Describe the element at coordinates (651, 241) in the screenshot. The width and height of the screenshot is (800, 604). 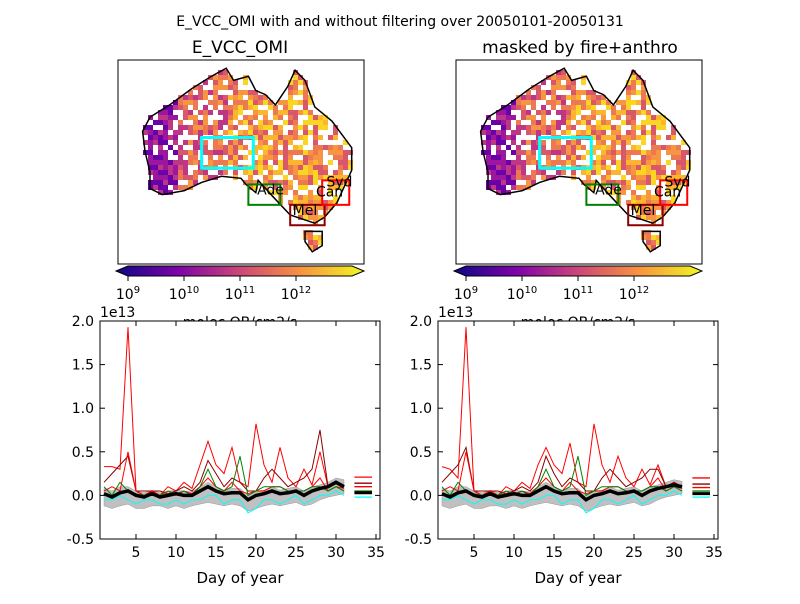
I see `coastline-tasmania` at that location.